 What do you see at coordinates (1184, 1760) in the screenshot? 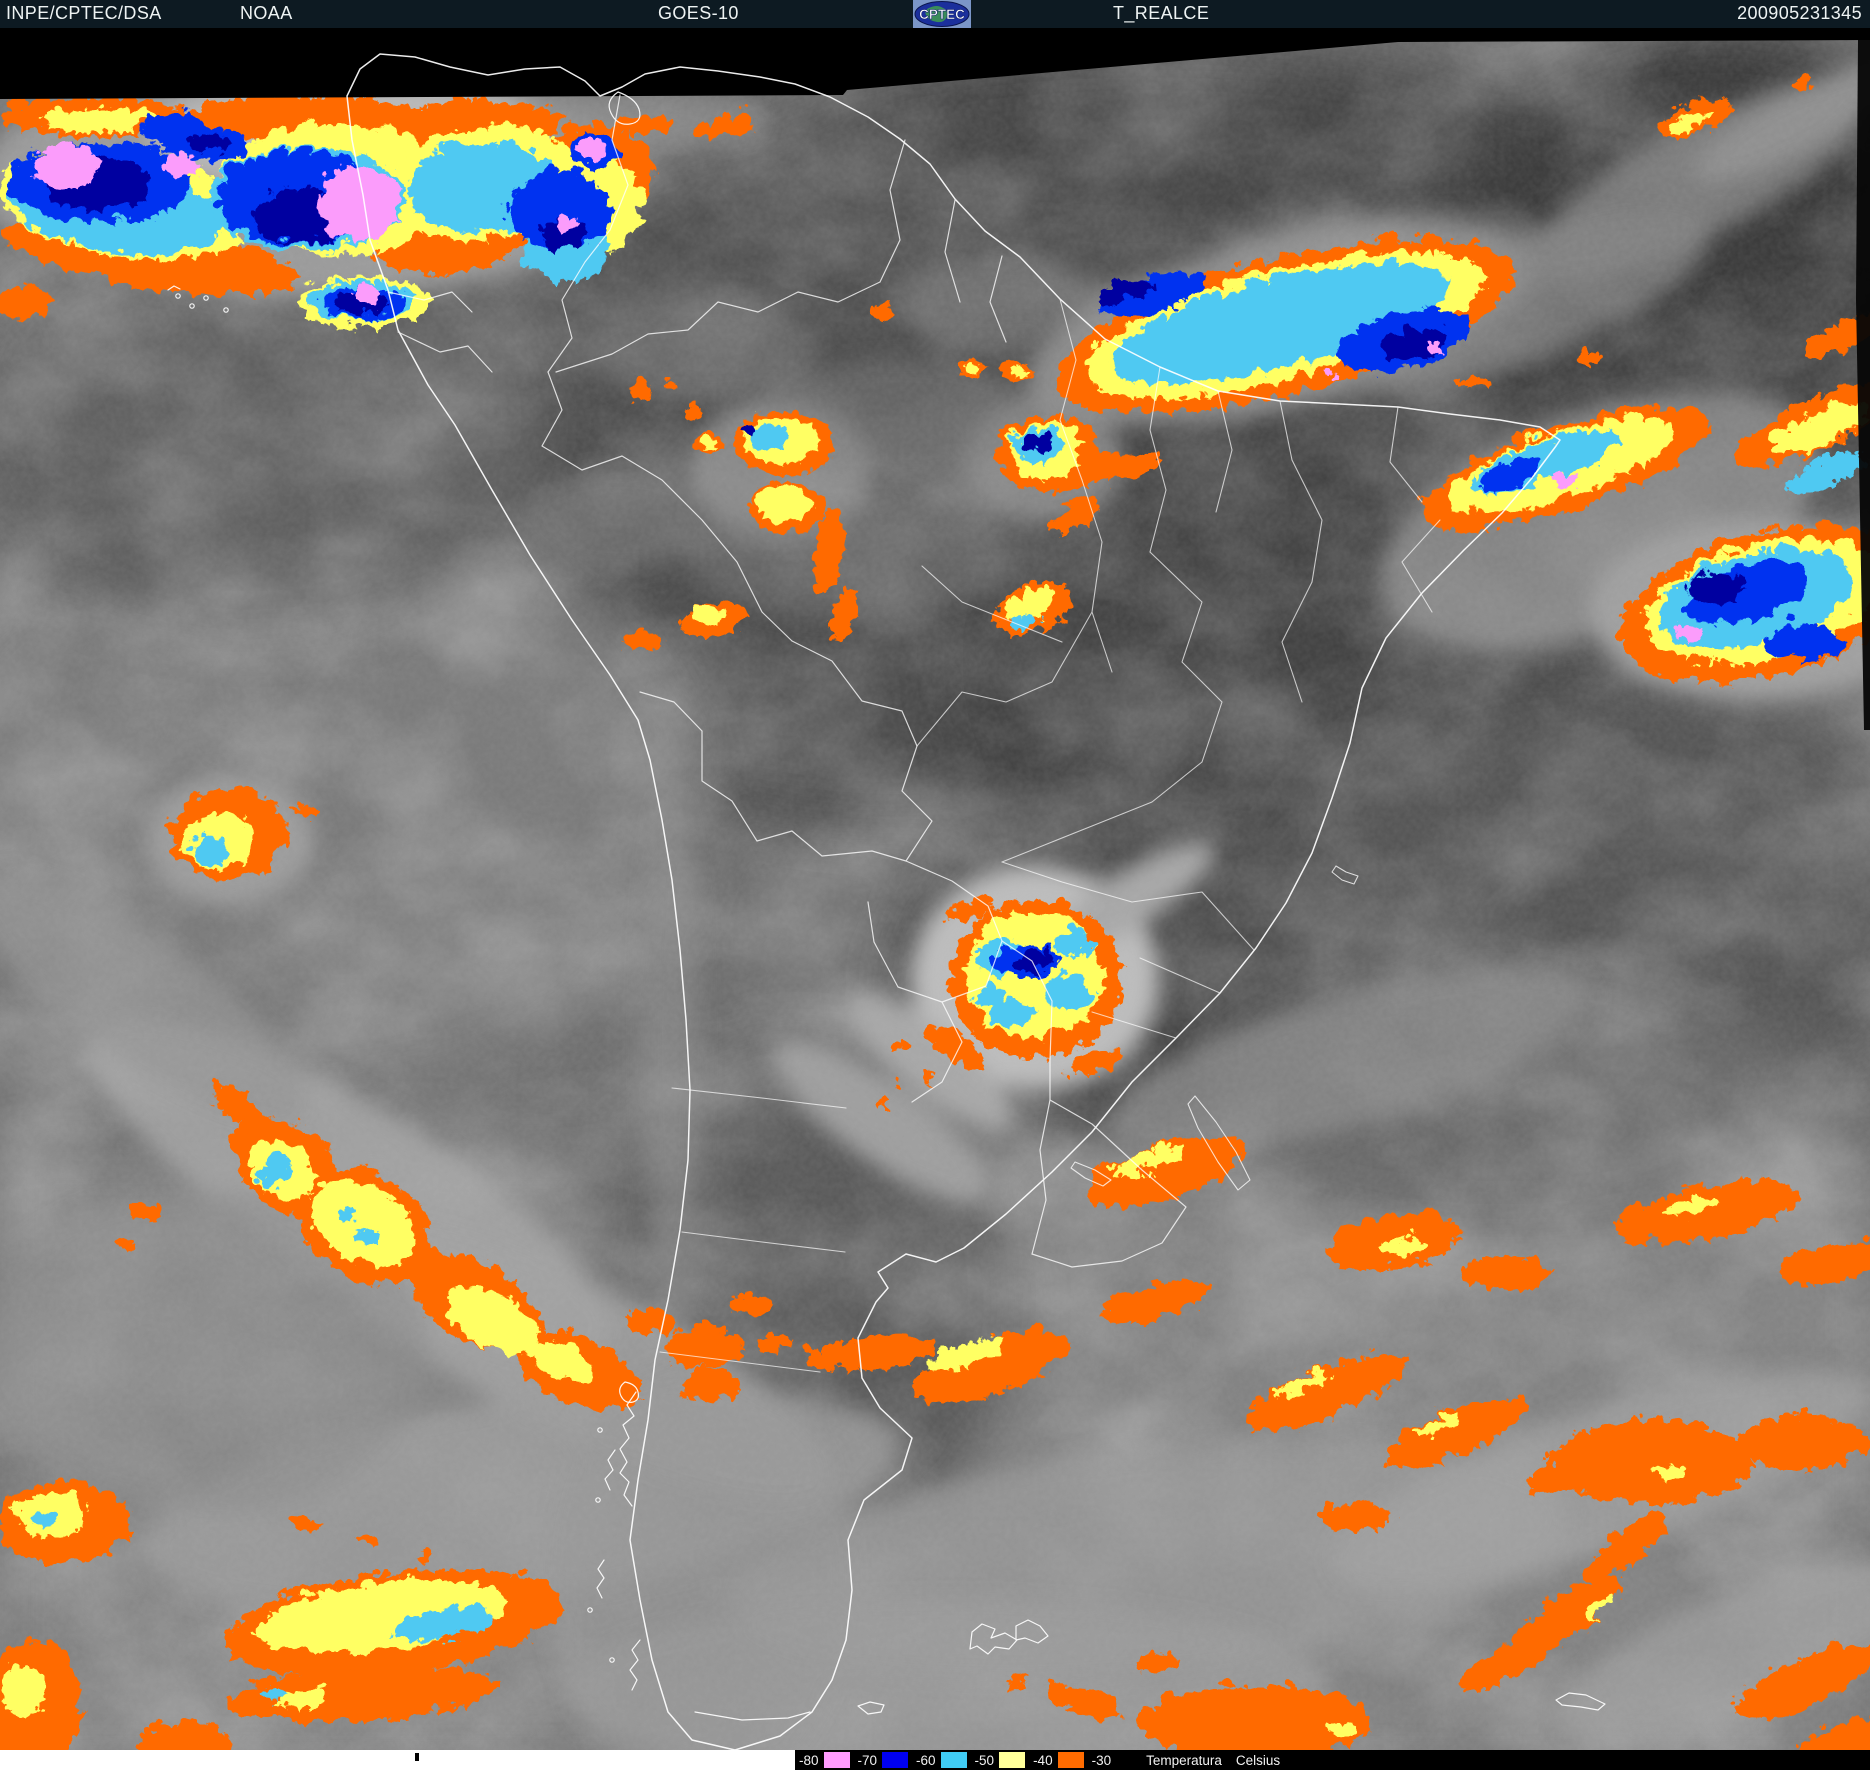
I see `legend-title: Temperatura` at bounding box center [1184, 1760].